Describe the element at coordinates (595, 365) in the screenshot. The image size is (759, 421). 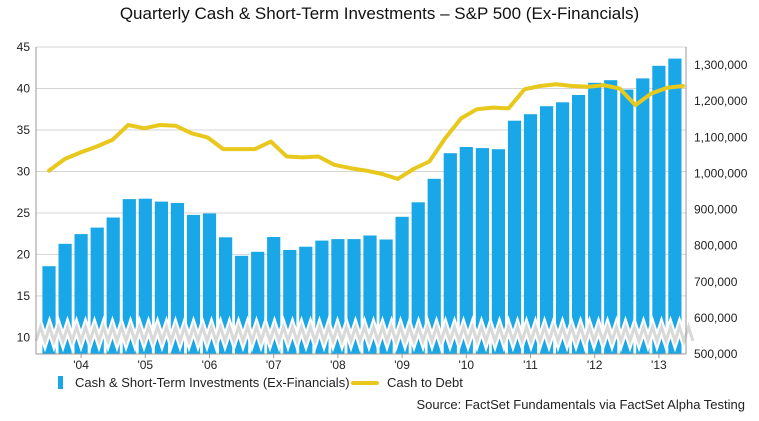
I see `x-tick-label: '12` at that location.